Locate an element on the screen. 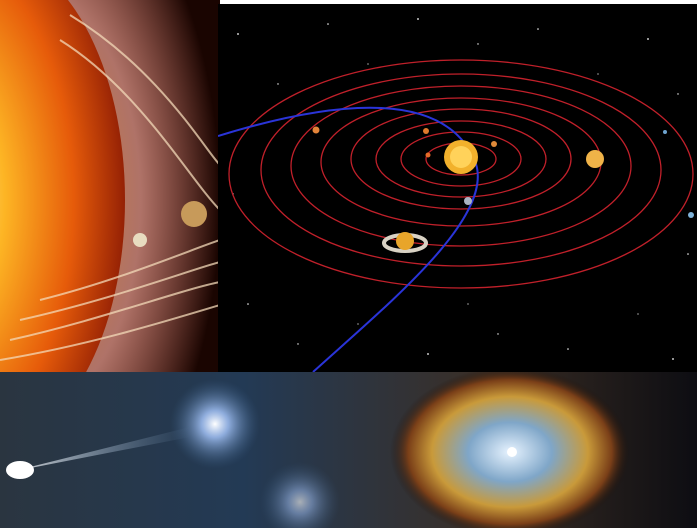  comet is located at coordinates (100, 449).